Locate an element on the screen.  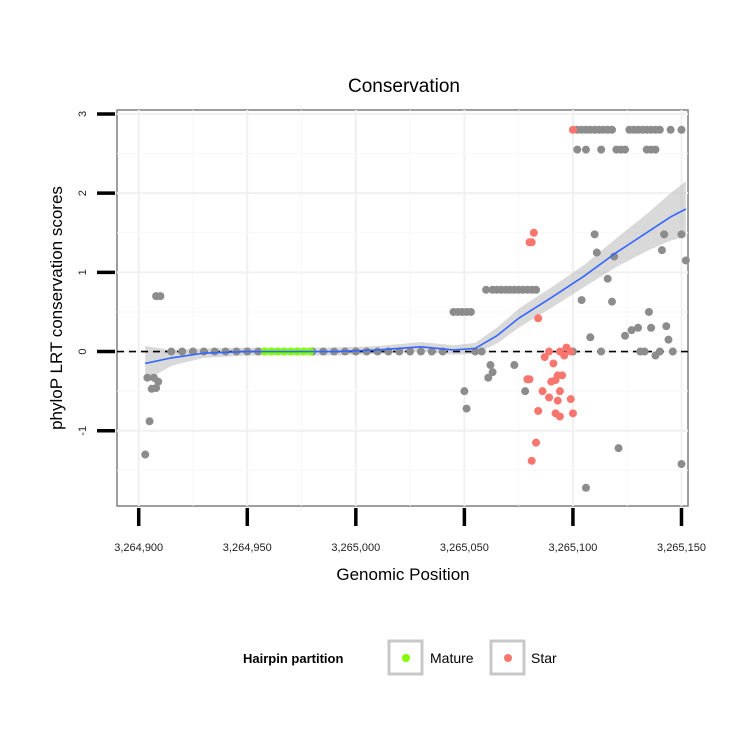
legend-dot-star is located at coordinates (508, 658).